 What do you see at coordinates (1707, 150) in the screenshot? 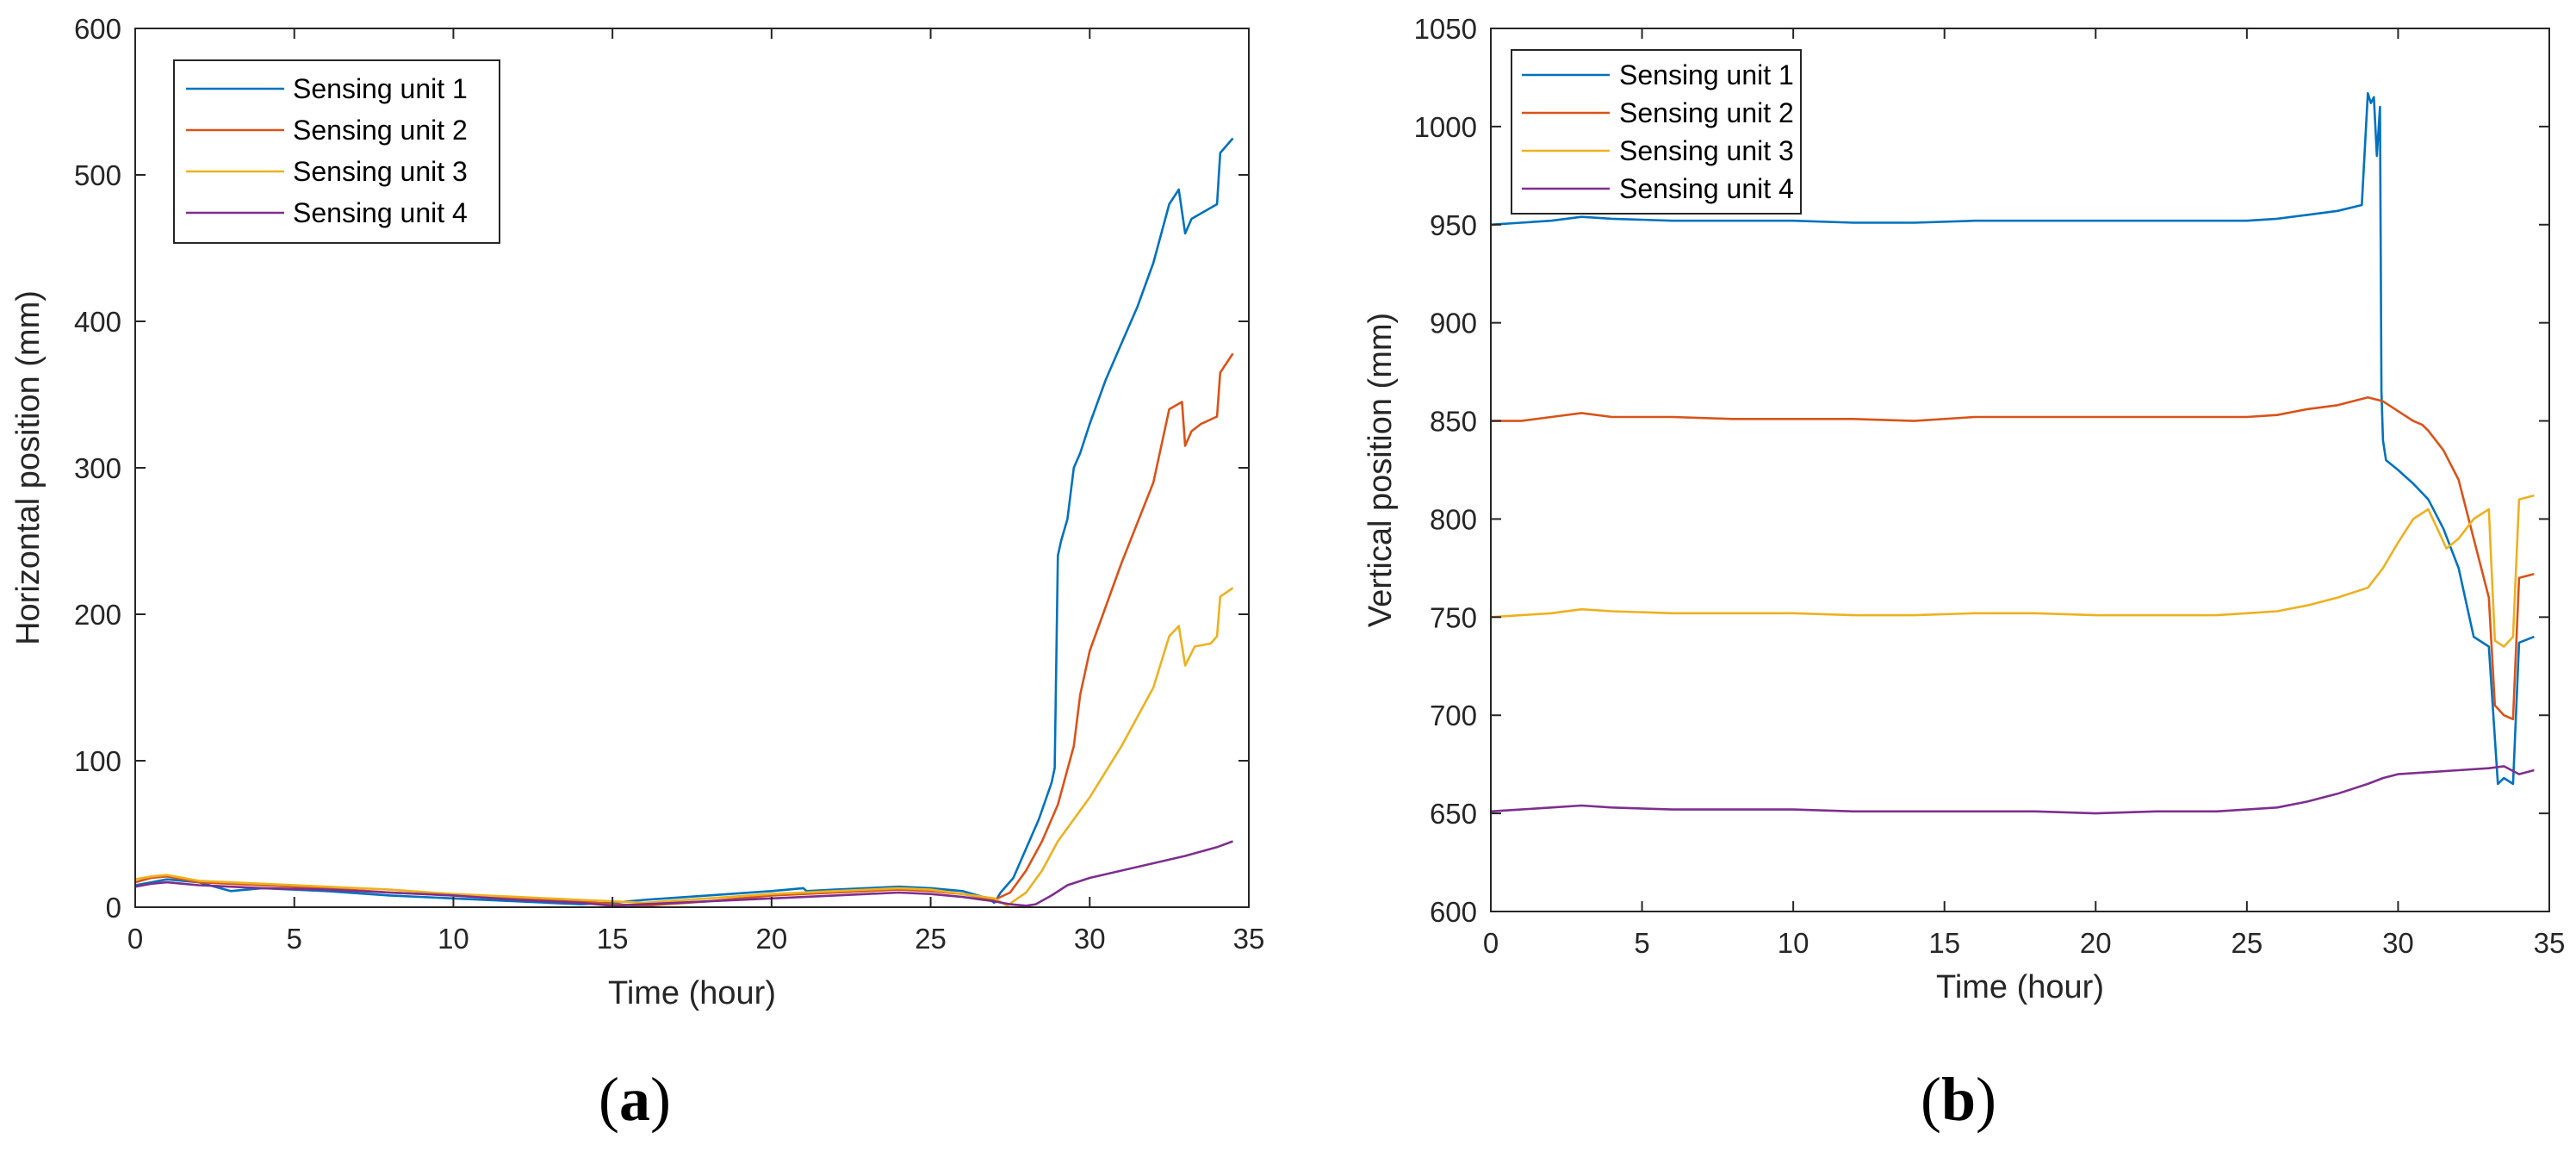
I see `chart-b-legend-label-unit-3: Sensing unit 3` at bounding box center [1707, 150].